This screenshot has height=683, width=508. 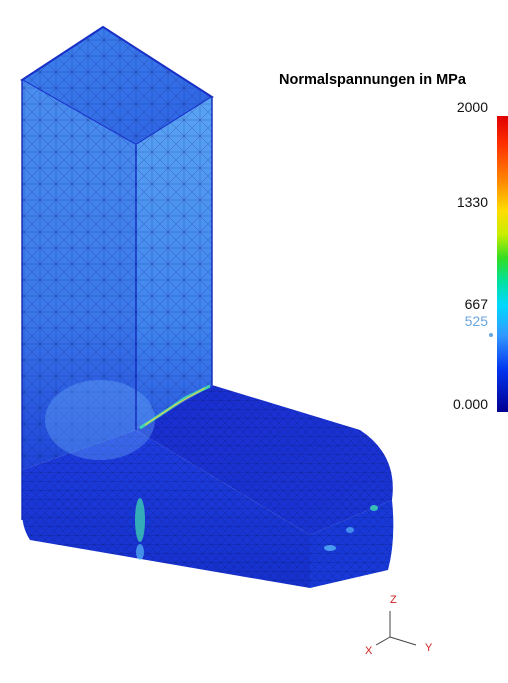 What do you see at coordinates (476, 304) in the screenshot?
I see `colorbar-tick-667: 667` at bounding box center [476, 304].